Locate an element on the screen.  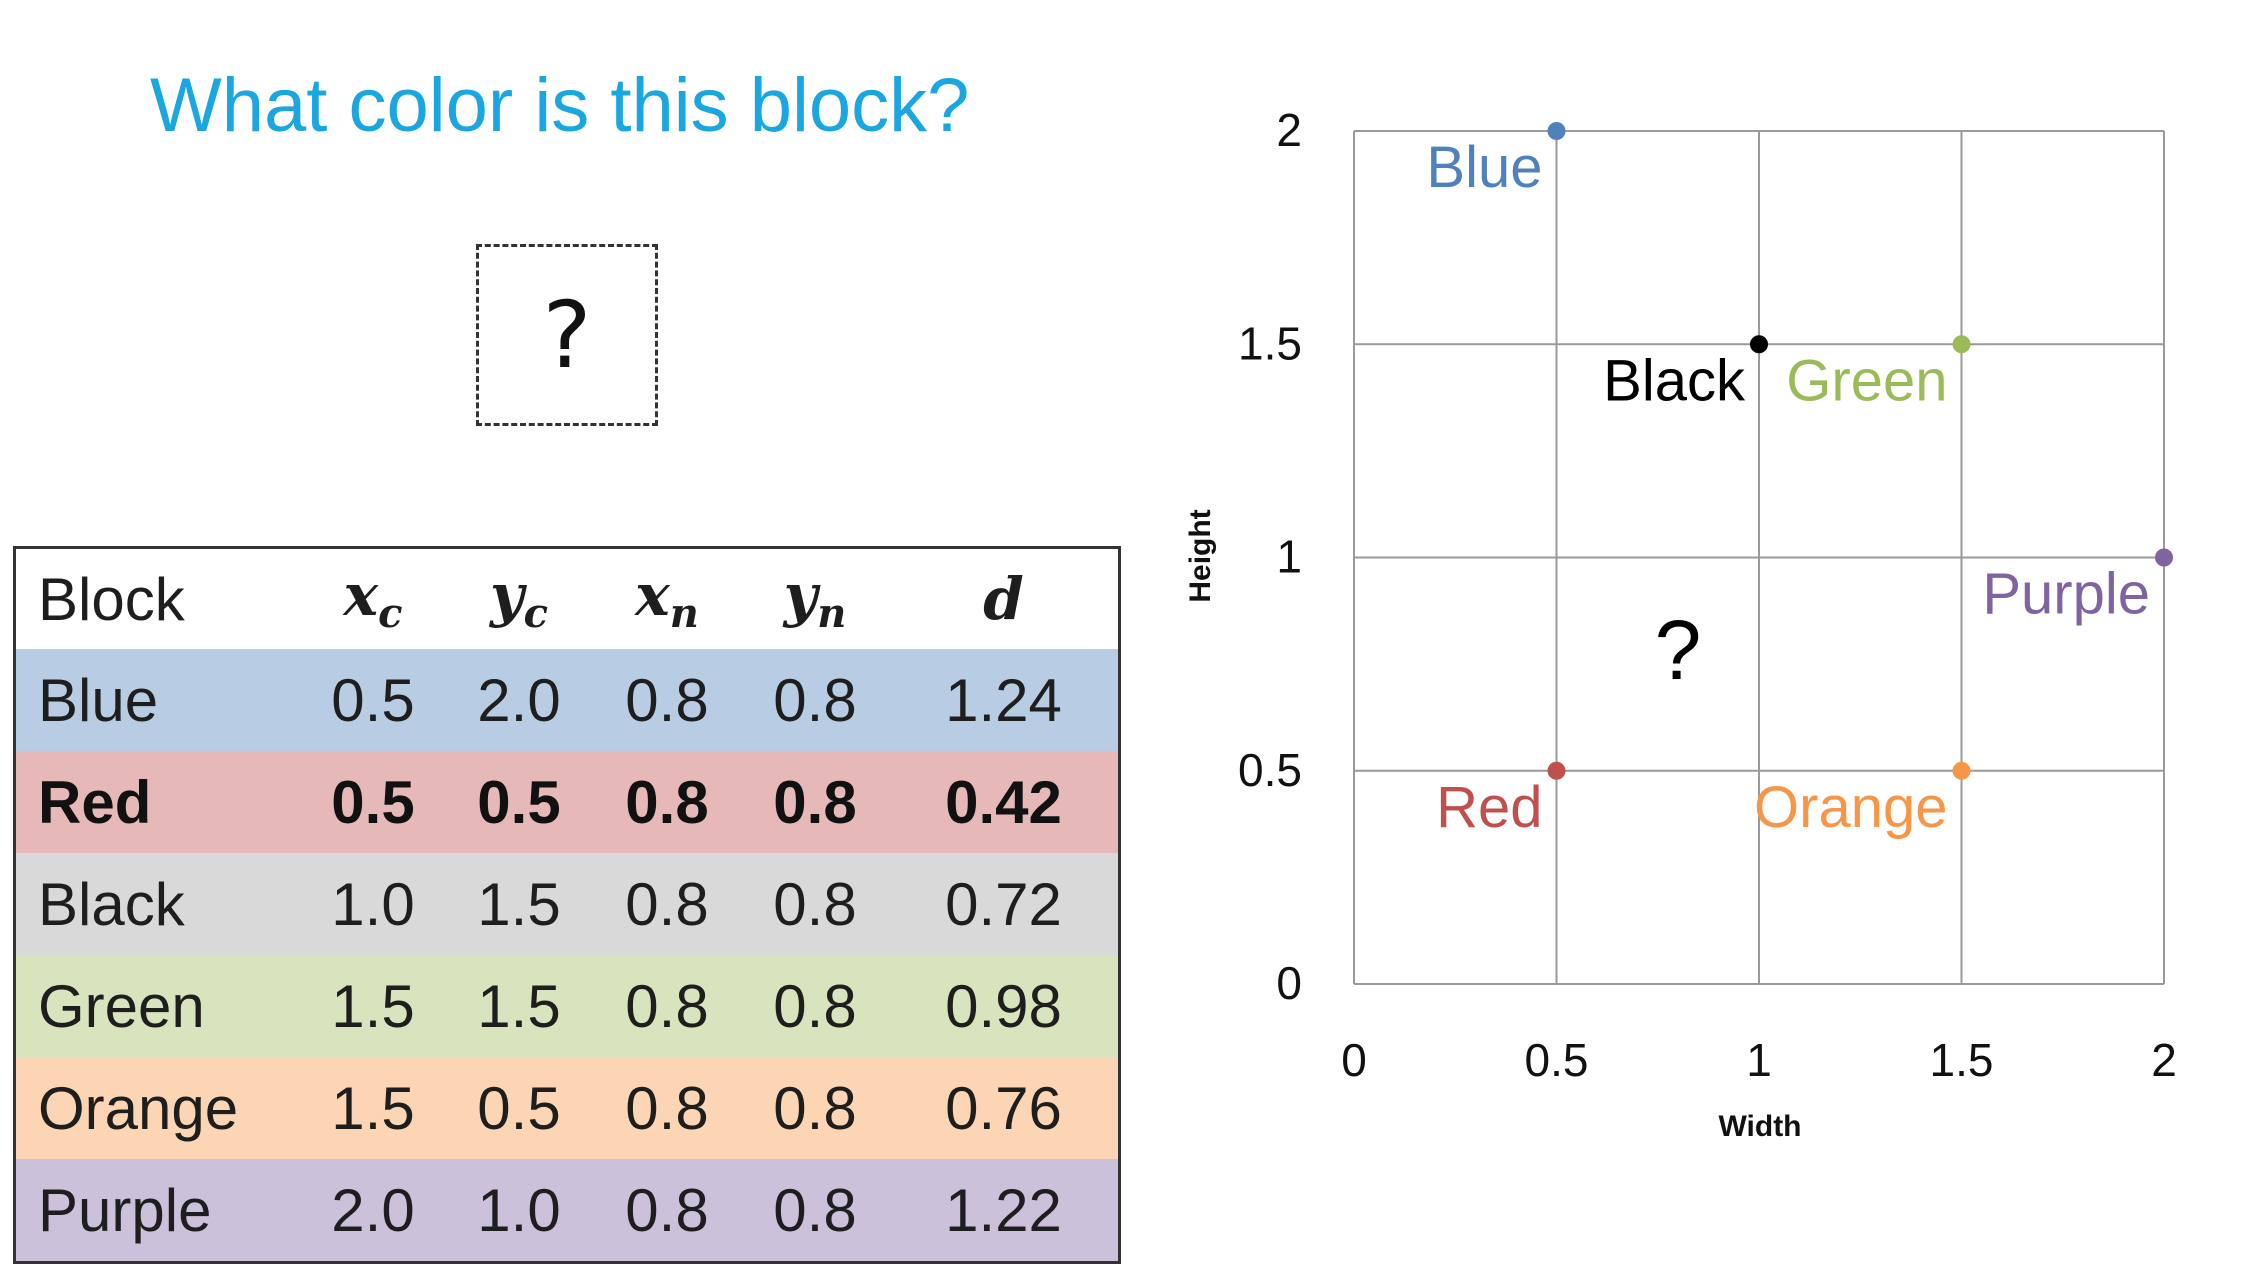
query-point: ? is located at coordinates (1678, 650).